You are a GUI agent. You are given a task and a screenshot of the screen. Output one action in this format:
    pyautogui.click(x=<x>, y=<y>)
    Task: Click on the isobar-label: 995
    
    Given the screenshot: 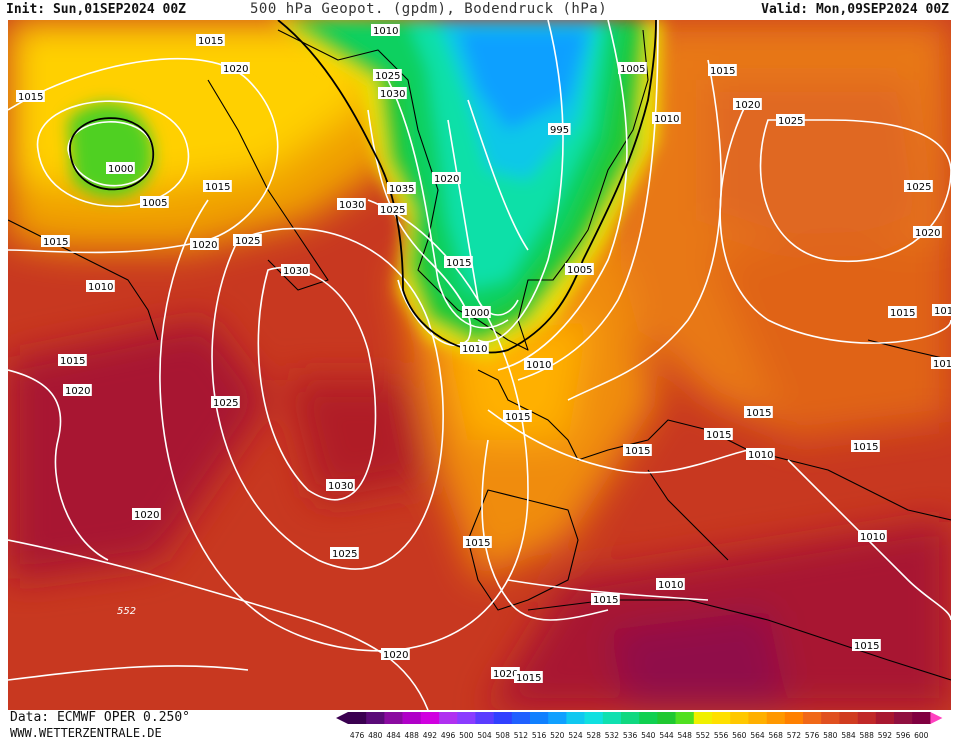 What is the action you would take?
    pyautogui.click(x=559, y=129)
    